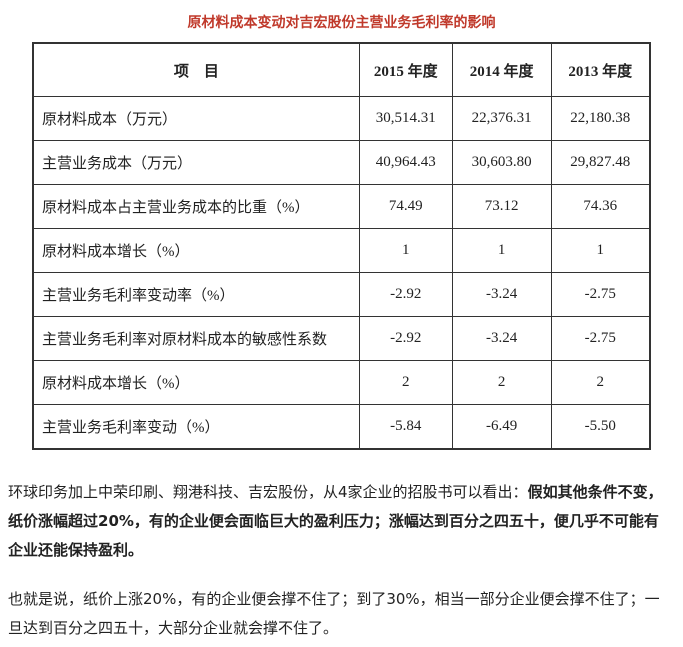 Image resolution: width=683 pixels, height=647 pixels. I want to click on value-cell: 74.36, so click(600, 206).